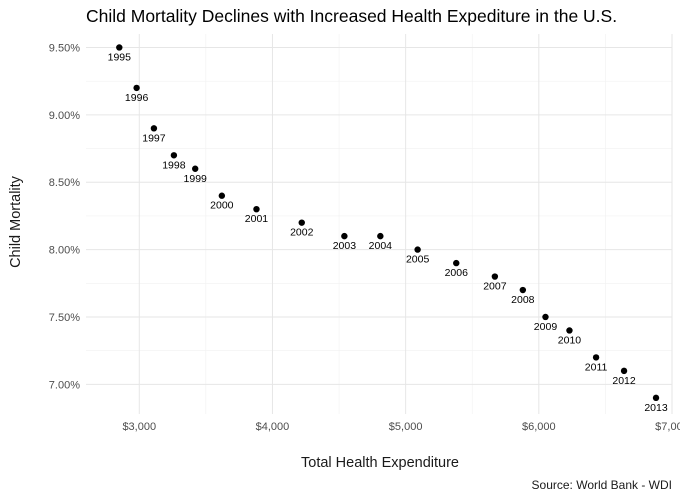 The height and width of the screenshot is (500, 680). Describe the element at coordinates (64, 385) in the screenshot. I see `y-tick-label: 7.00%` at that location.